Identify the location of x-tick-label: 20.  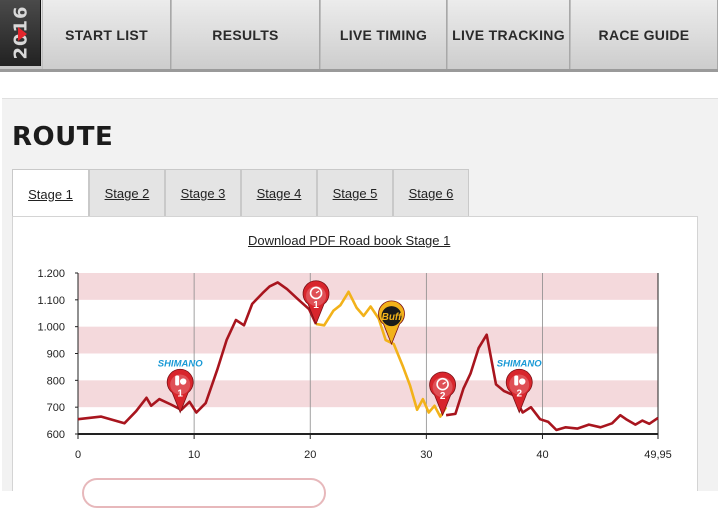
(310, 455).